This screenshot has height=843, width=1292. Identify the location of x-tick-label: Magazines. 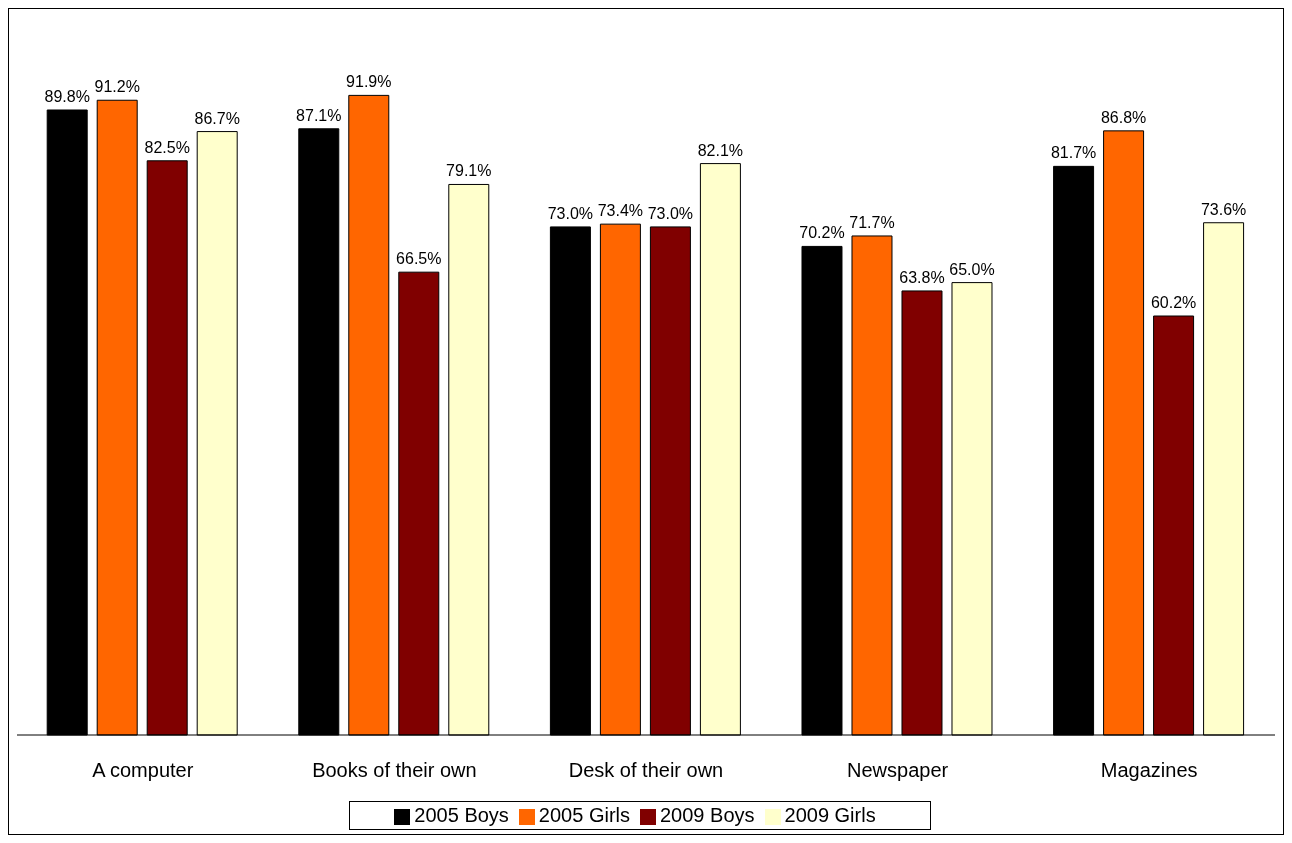
(1149, 770).